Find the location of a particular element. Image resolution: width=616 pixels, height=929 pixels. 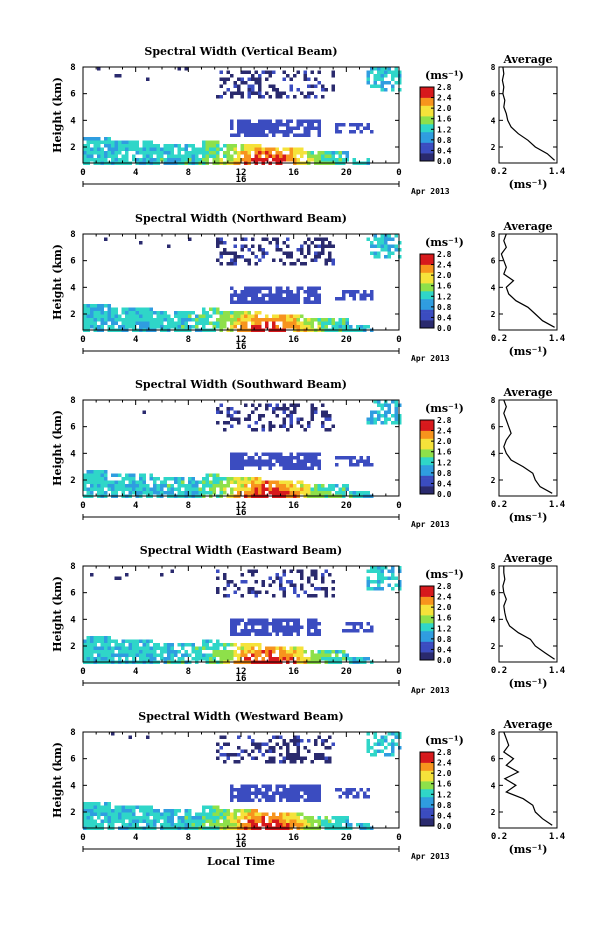

colorbar-tick-label: 2.8 is located at coordinates (444, 752).